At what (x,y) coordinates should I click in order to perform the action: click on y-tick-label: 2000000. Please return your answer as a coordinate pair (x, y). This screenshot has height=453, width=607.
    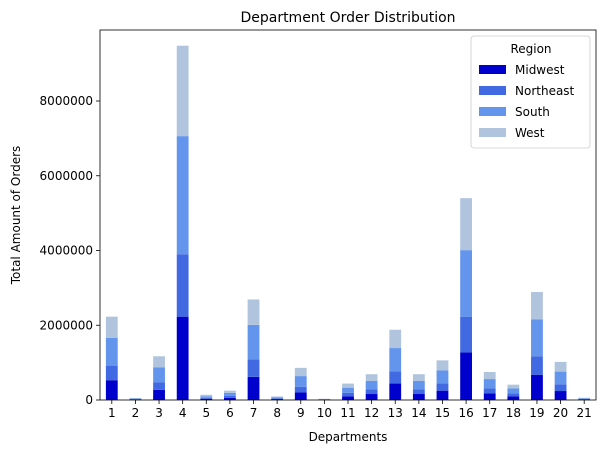
    Looking at the image, I should click on (66, 325).